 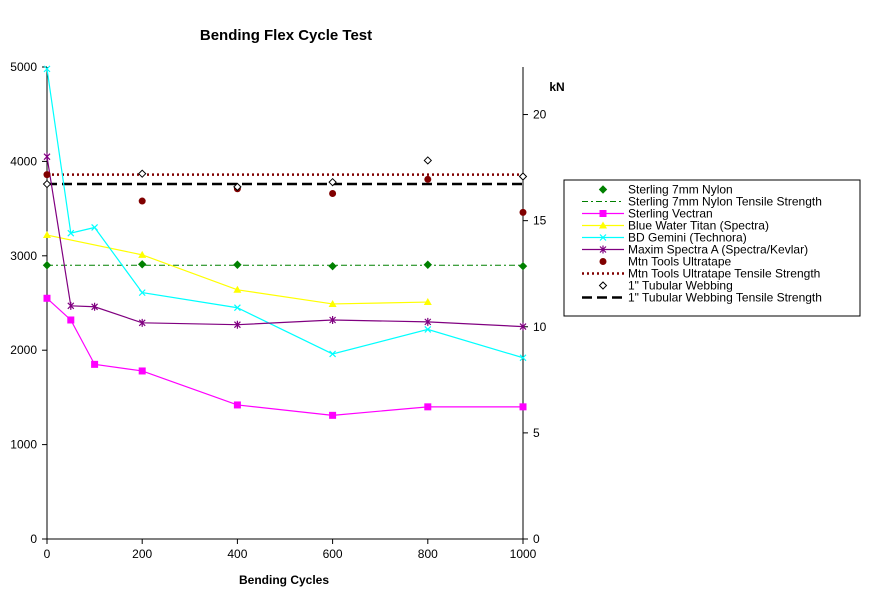 What do you see at coordinates (536, 539) in the screenshot?
I see `y2-tick-label: 0` at bounding box center [536, 539].